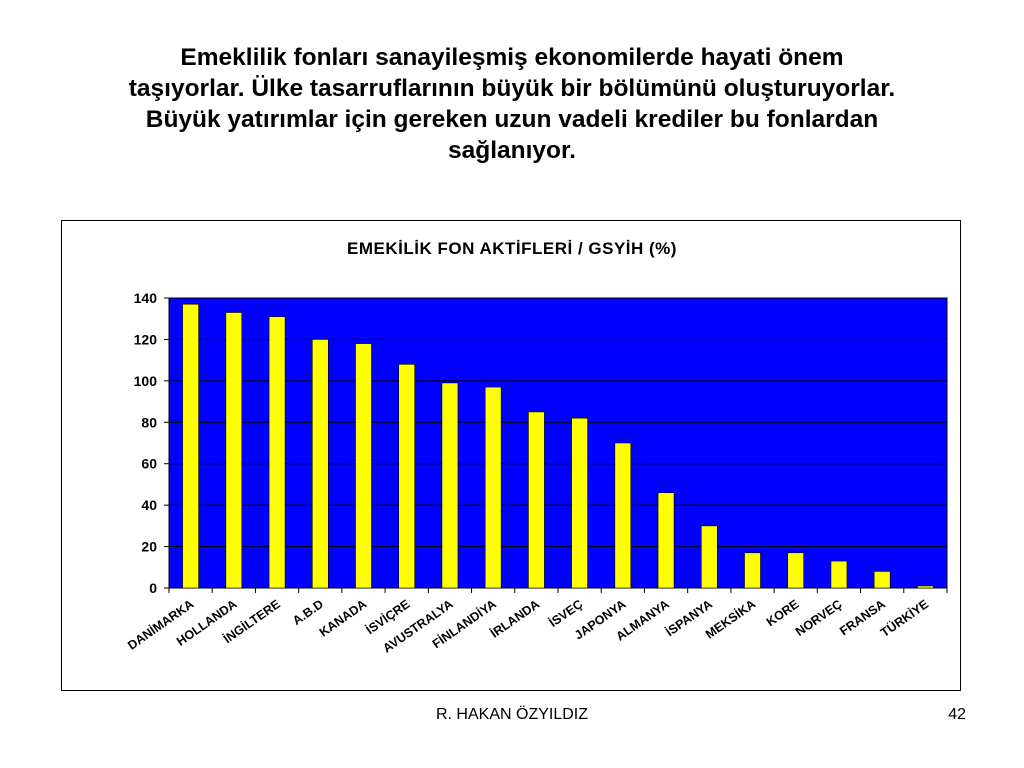  Describe the element at coordinates (146, 339) in the screenshot. I see `y-tick-label: 120` at that location.